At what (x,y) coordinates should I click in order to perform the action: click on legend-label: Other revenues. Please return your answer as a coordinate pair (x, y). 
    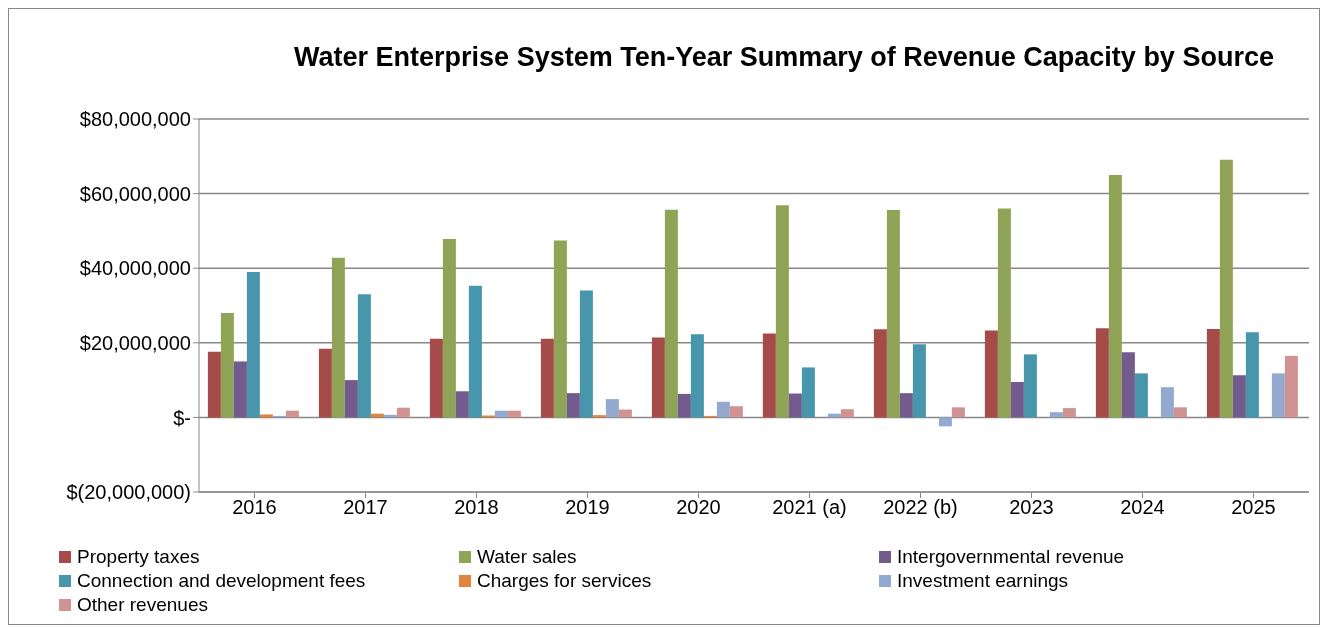
    Looking at the image, I should click on (142, 605).